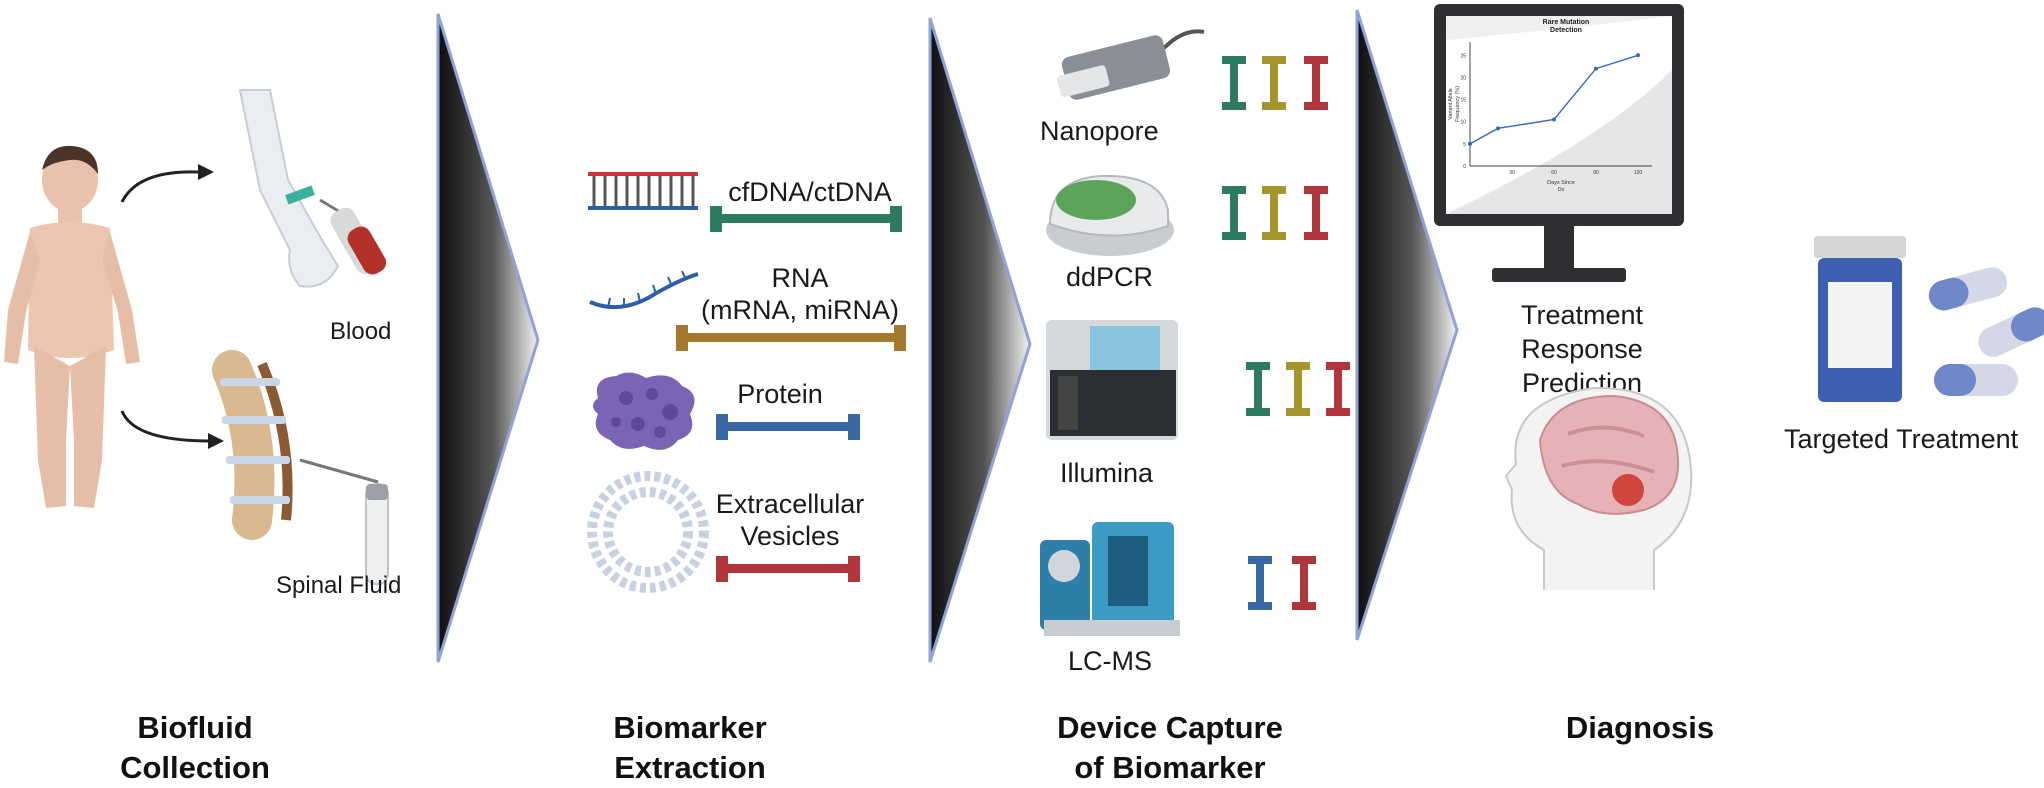 This screenshot has height=788, width=2044. What do you see at coordinates (1463, 123) in the screenshot?
I see `y-tick-label: 10` at bounding box center [1463, 123].